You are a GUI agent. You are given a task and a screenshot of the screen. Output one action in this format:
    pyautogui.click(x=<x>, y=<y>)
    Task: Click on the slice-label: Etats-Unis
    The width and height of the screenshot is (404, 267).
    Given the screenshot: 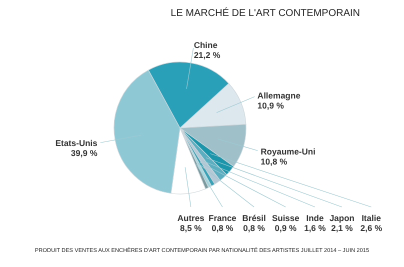 What is the action you would take?
    pyautogui.click(x=76, y=143)
    